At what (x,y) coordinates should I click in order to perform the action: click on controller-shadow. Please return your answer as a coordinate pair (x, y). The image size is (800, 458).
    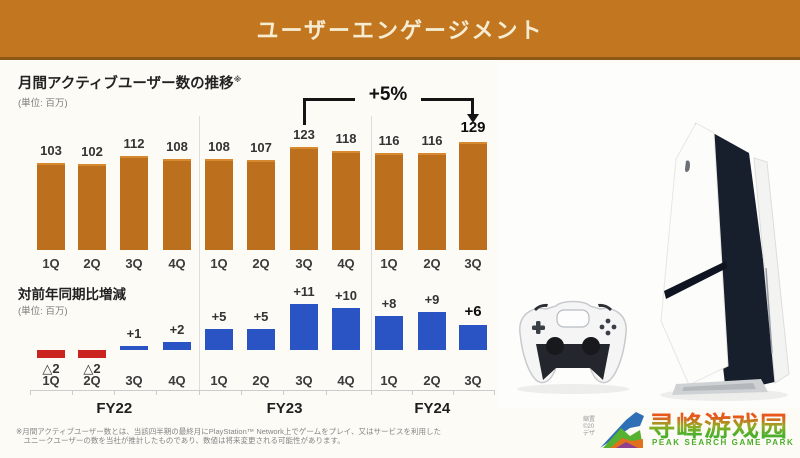
    Looking at the image, I should click on (573, 389).